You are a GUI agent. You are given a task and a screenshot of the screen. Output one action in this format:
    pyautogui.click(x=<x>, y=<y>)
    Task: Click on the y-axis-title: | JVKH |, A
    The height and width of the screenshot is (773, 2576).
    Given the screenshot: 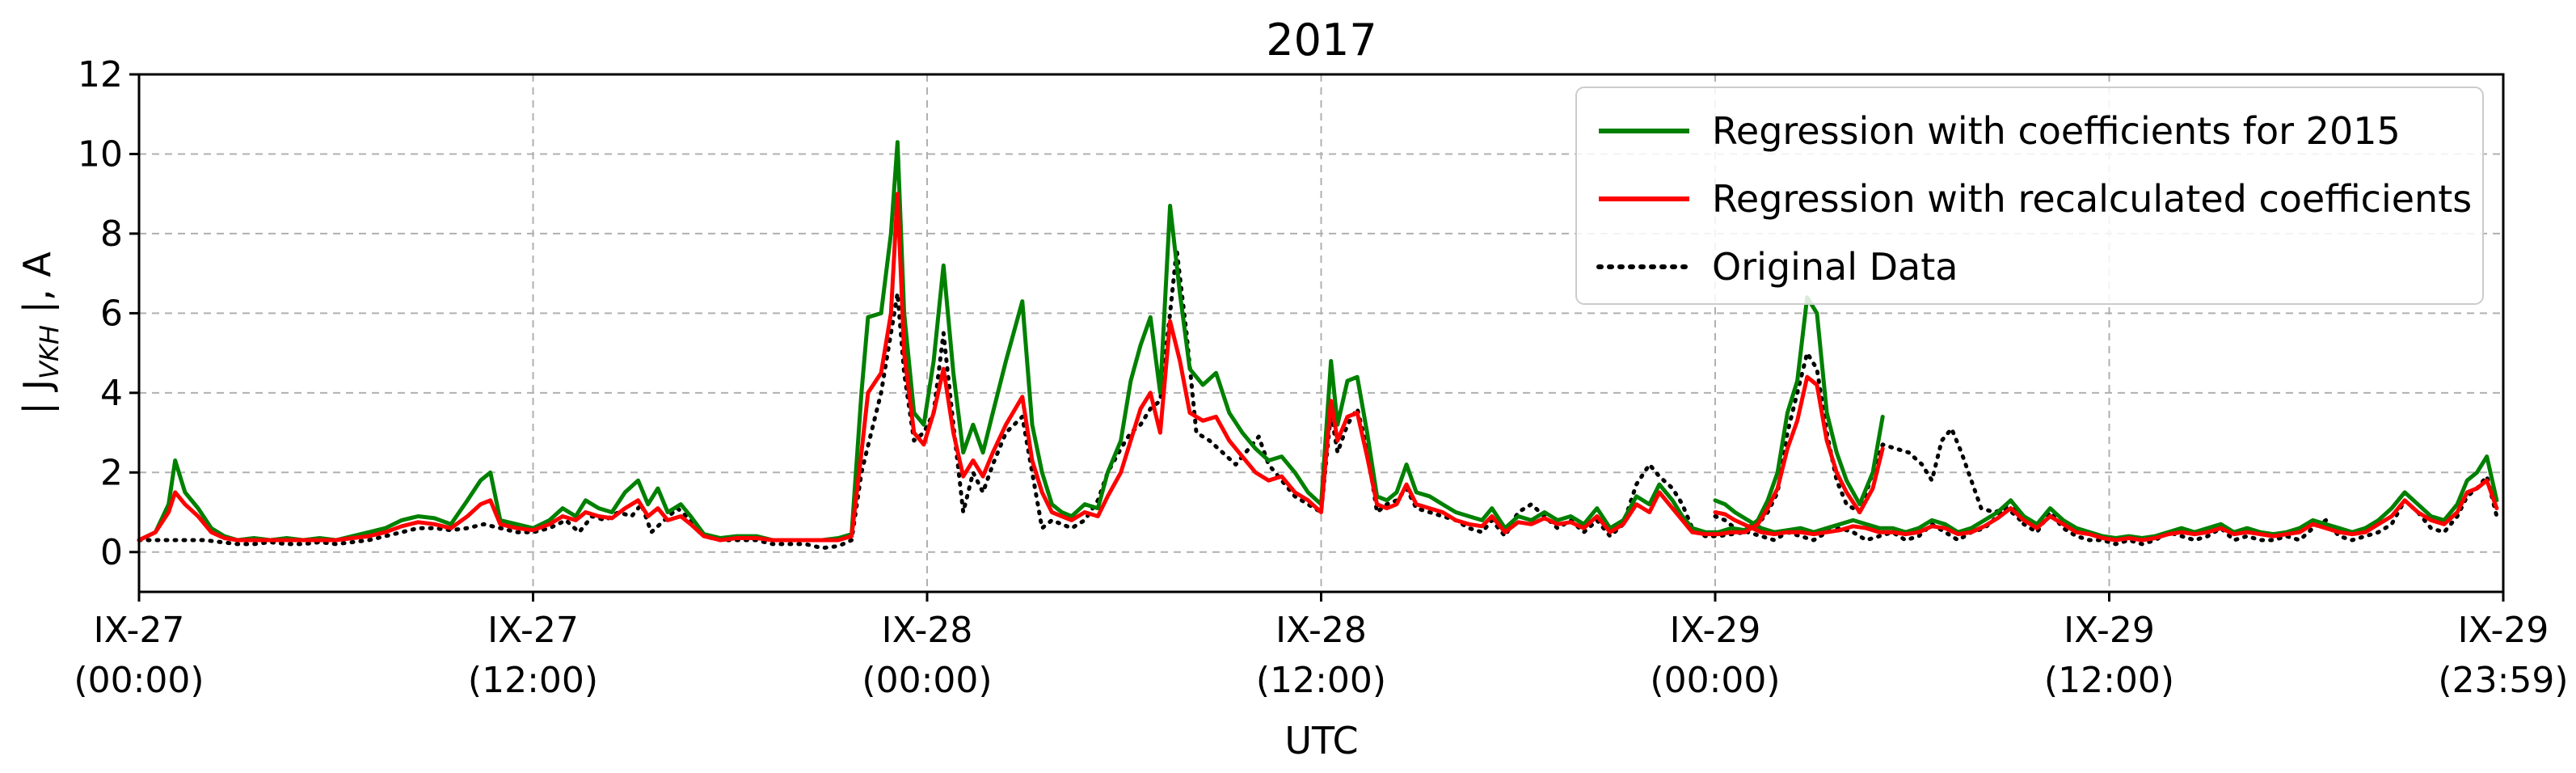 What is the action you would take?
    pyautogui.click(x=40, y=333)
    